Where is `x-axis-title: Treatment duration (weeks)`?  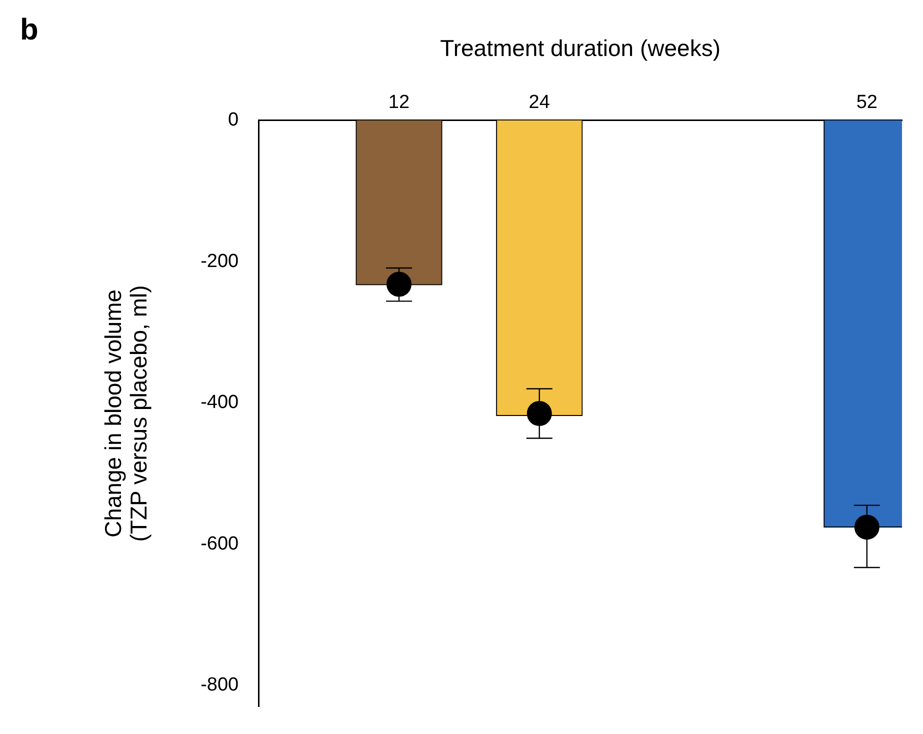
x-axis-title: Treatment duration (weeks) is located at coordinates (580, 48).